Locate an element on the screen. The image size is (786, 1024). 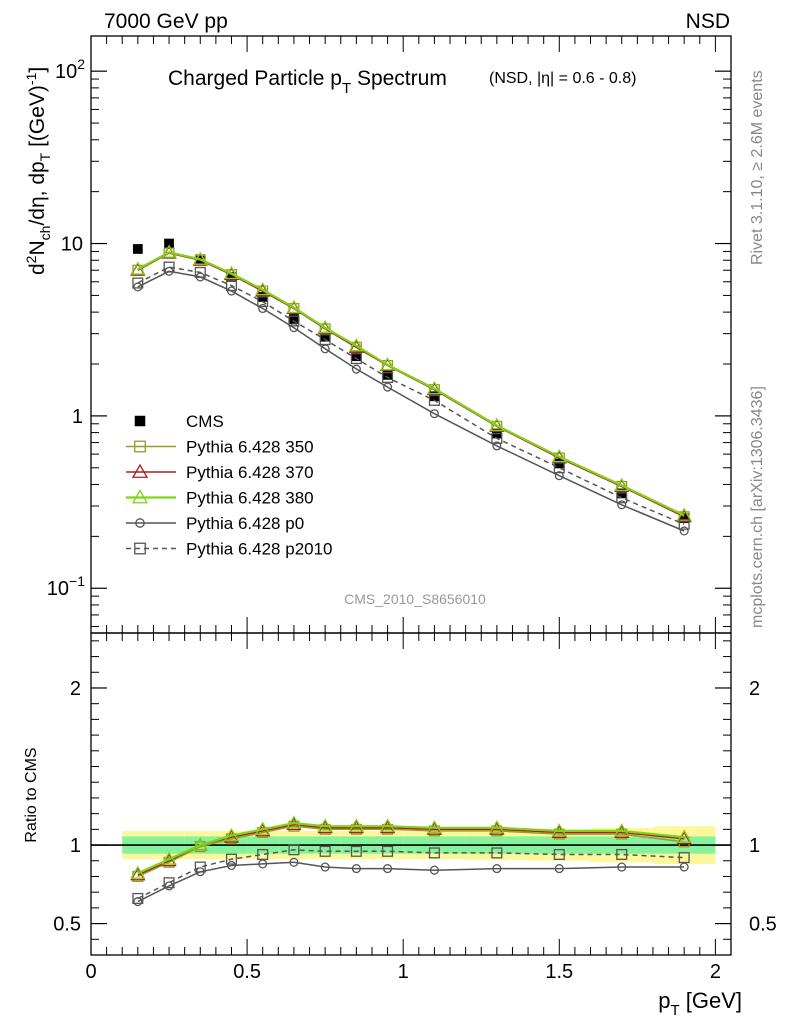
ratio-ylabel: Ratio to CMS is located at coordinates (31, 794).